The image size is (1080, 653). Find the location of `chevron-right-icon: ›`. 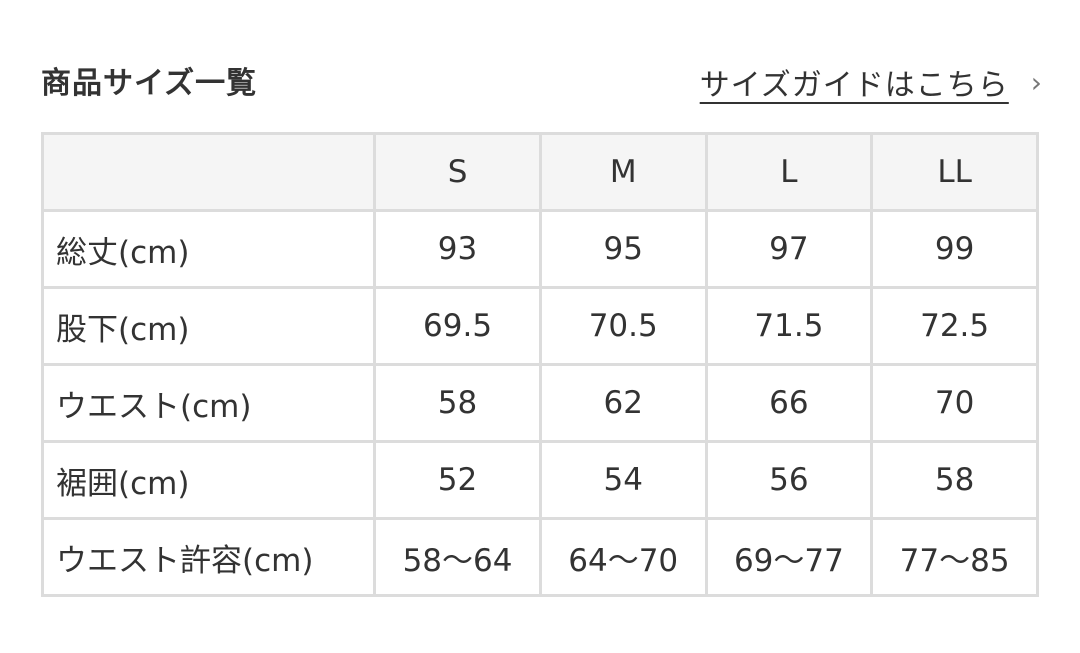

chevron-right-icon: › is located at coordinates (1036, 82).